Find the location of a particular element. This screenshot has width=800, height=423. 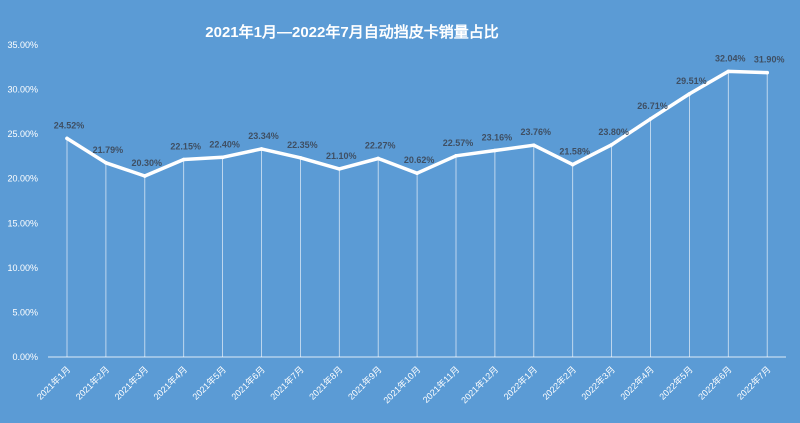

data-label: 20.62% is located at coordinates (419, 160).